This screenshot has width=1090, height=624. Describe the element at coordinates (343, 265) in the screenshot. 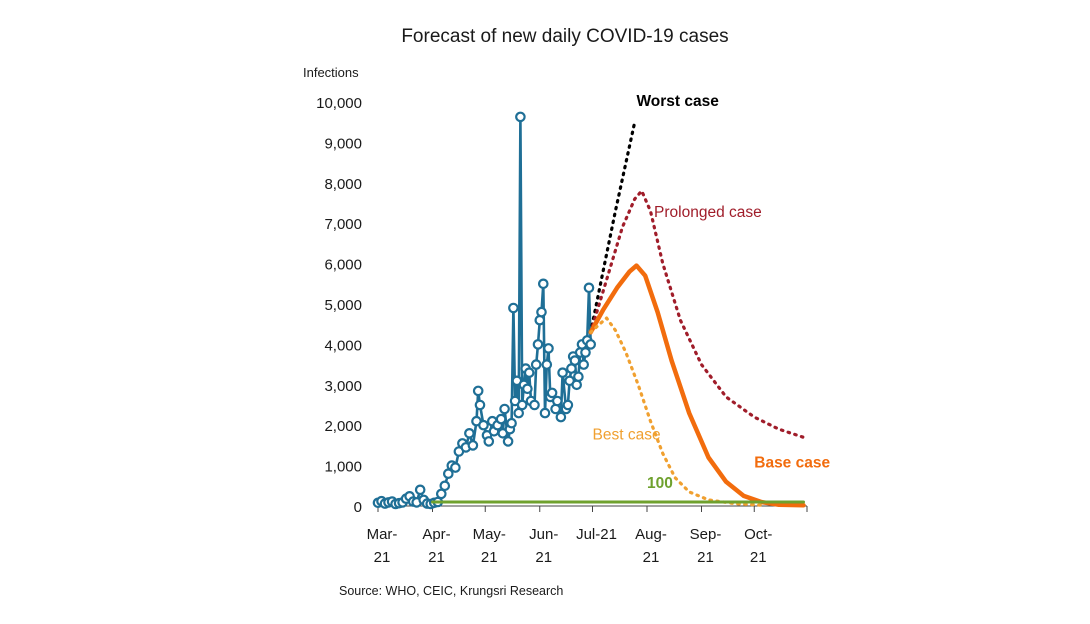

I see `y-tick-label: 6,000` at that location.